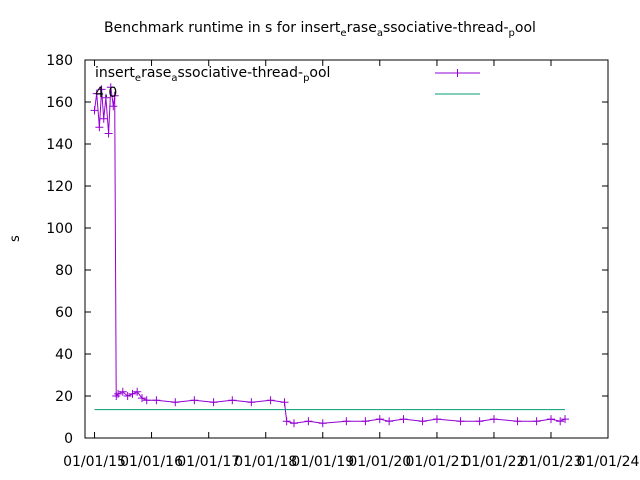  Describe the element at coordinates (379, 462) in the screenshot. I see `x-tick-label: 01/01/20` at that location.